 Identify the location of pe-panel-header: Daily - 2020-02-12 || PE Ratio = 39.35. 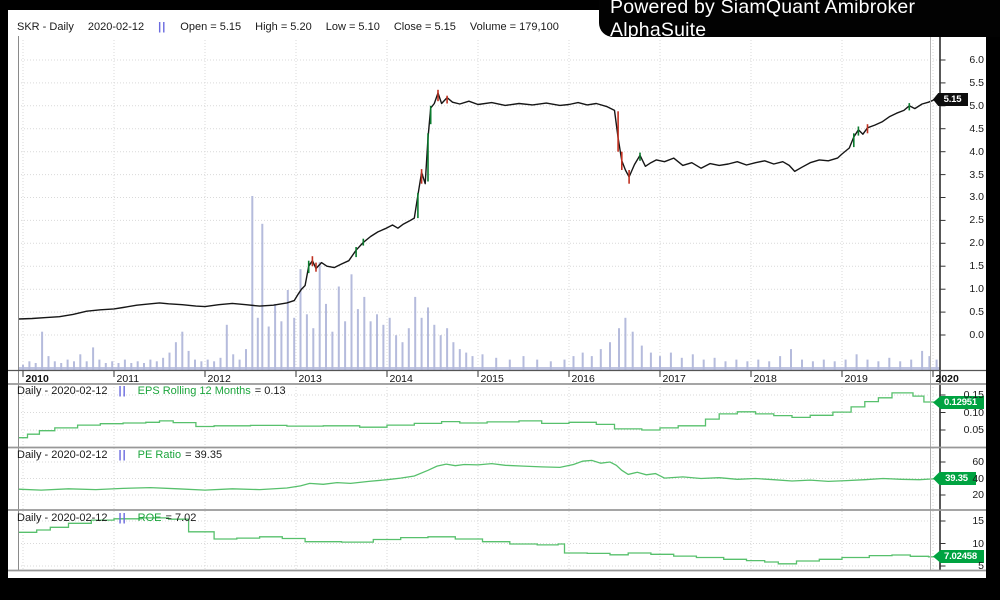
(119, 455).